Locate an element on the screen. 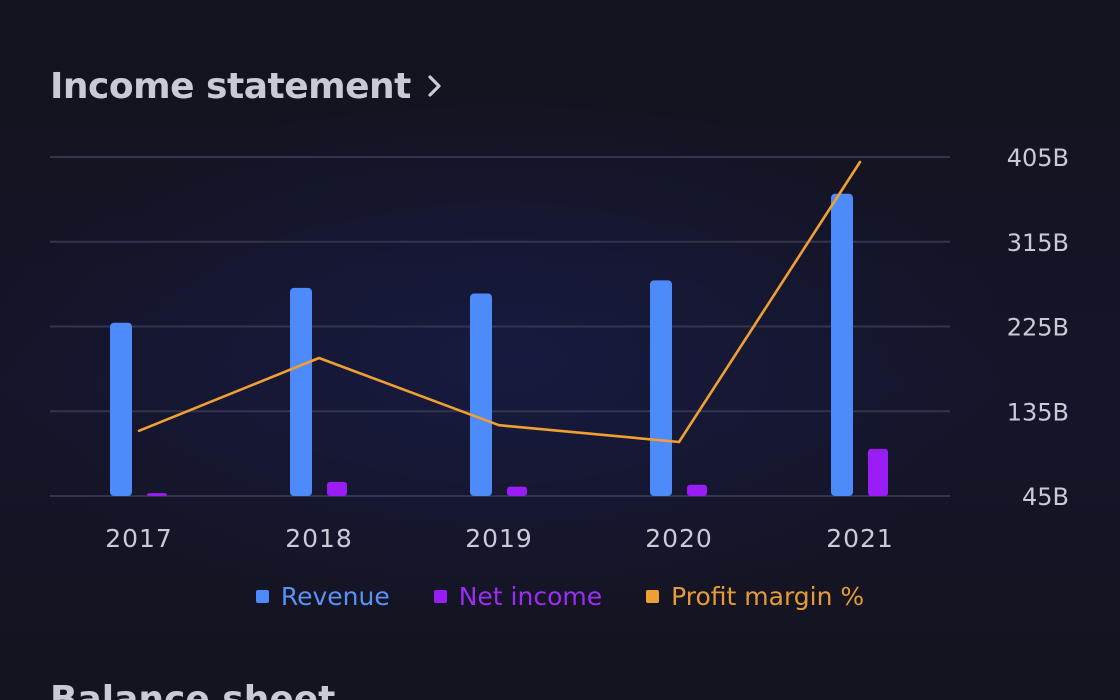  bar-revenue-2019 is located at coordinates (481, 394).